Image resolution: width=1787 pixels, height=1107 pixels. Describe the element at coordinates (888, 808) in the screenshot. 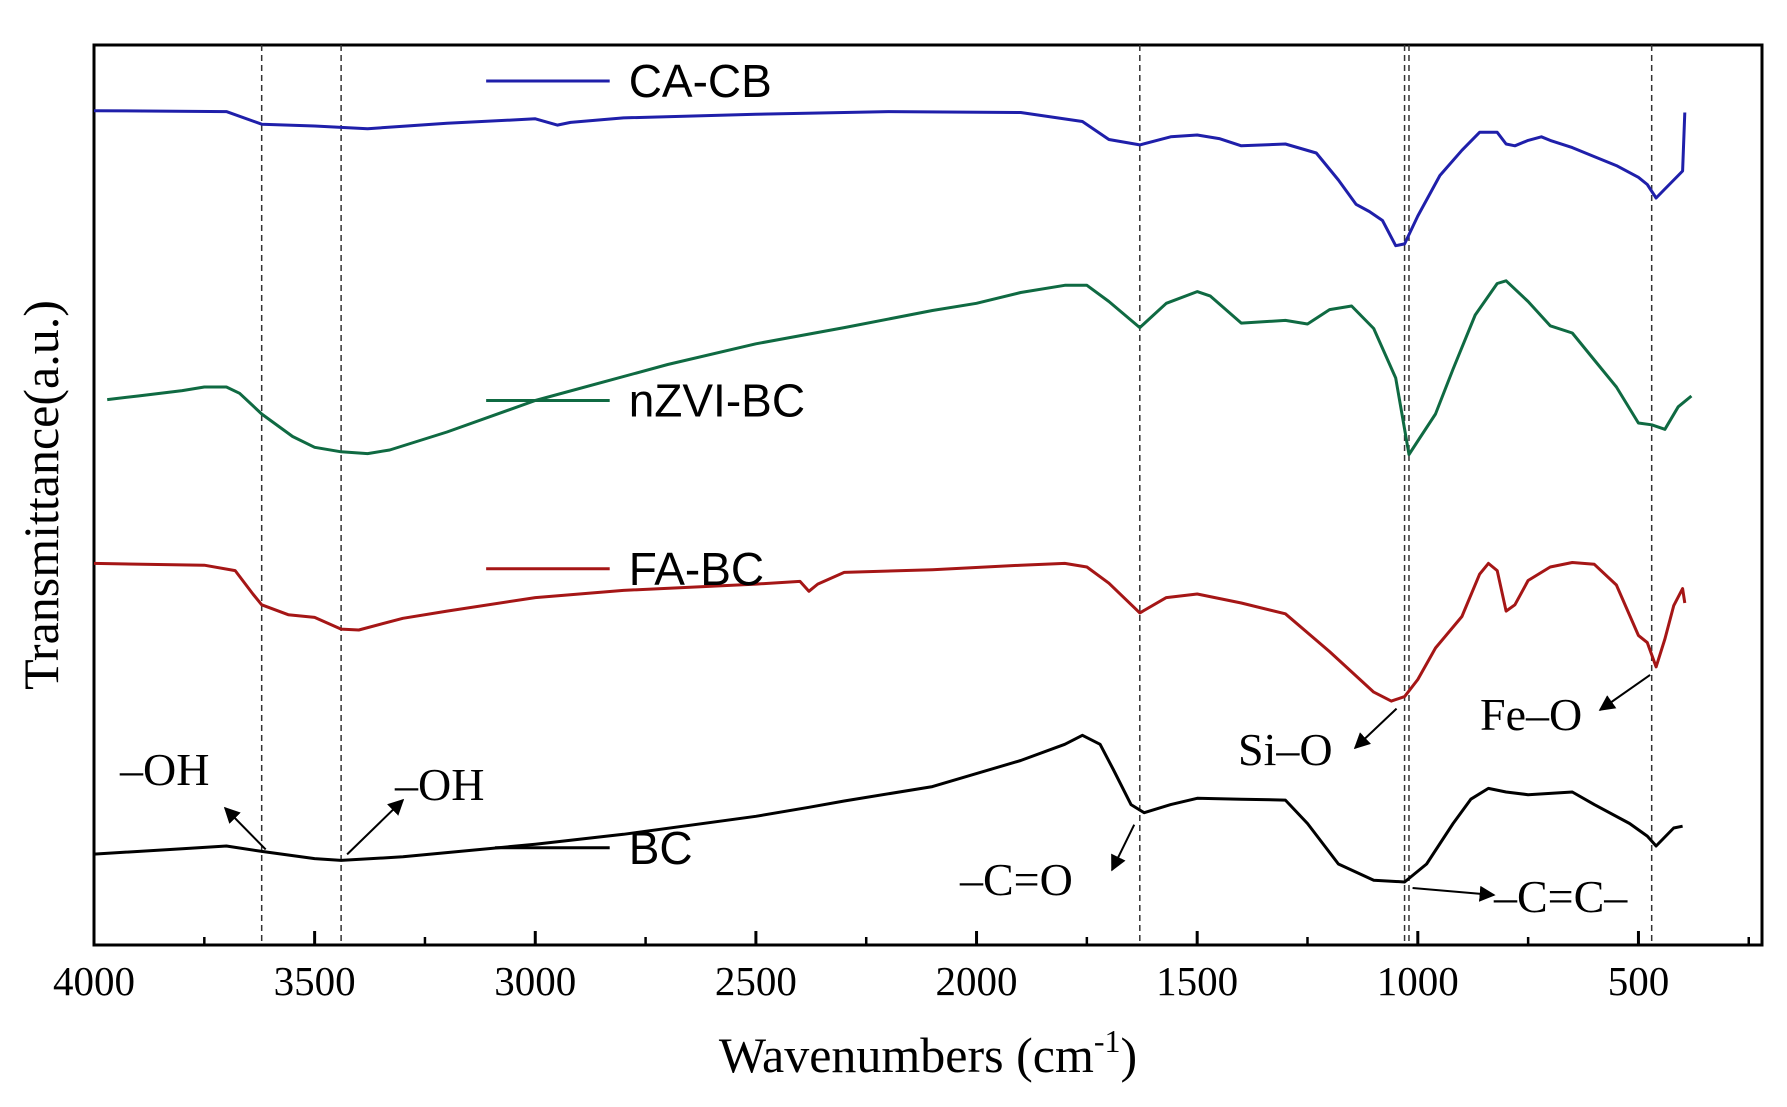

I see `series-line-bc` at that location.